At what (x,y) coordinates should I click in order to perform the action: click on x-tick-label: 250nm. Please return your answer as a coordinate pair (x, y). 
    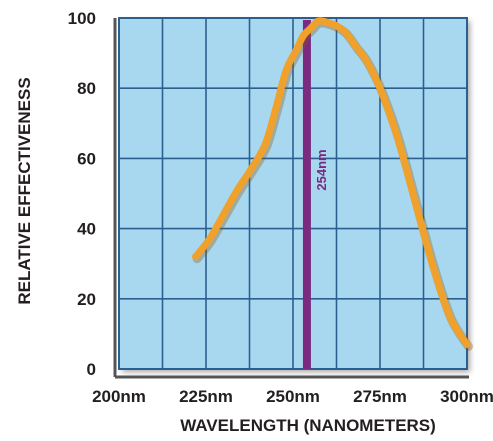
    Looking at the image, I should click on (293, 396).